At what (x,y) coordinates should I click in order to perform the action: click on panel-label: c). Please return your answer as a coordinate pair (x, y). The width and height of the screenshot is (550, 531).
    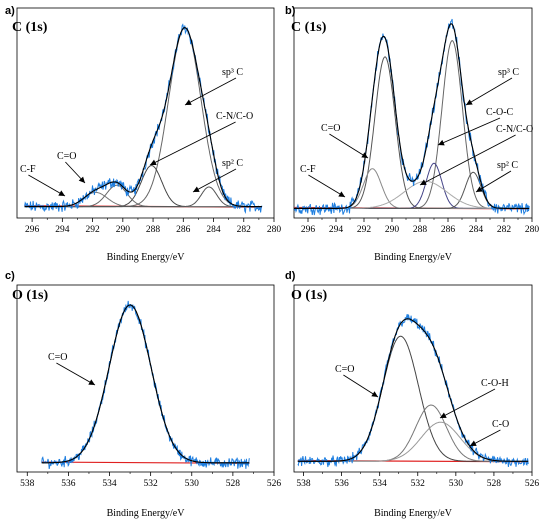
    Looking at the image, I should click on (10, 276).